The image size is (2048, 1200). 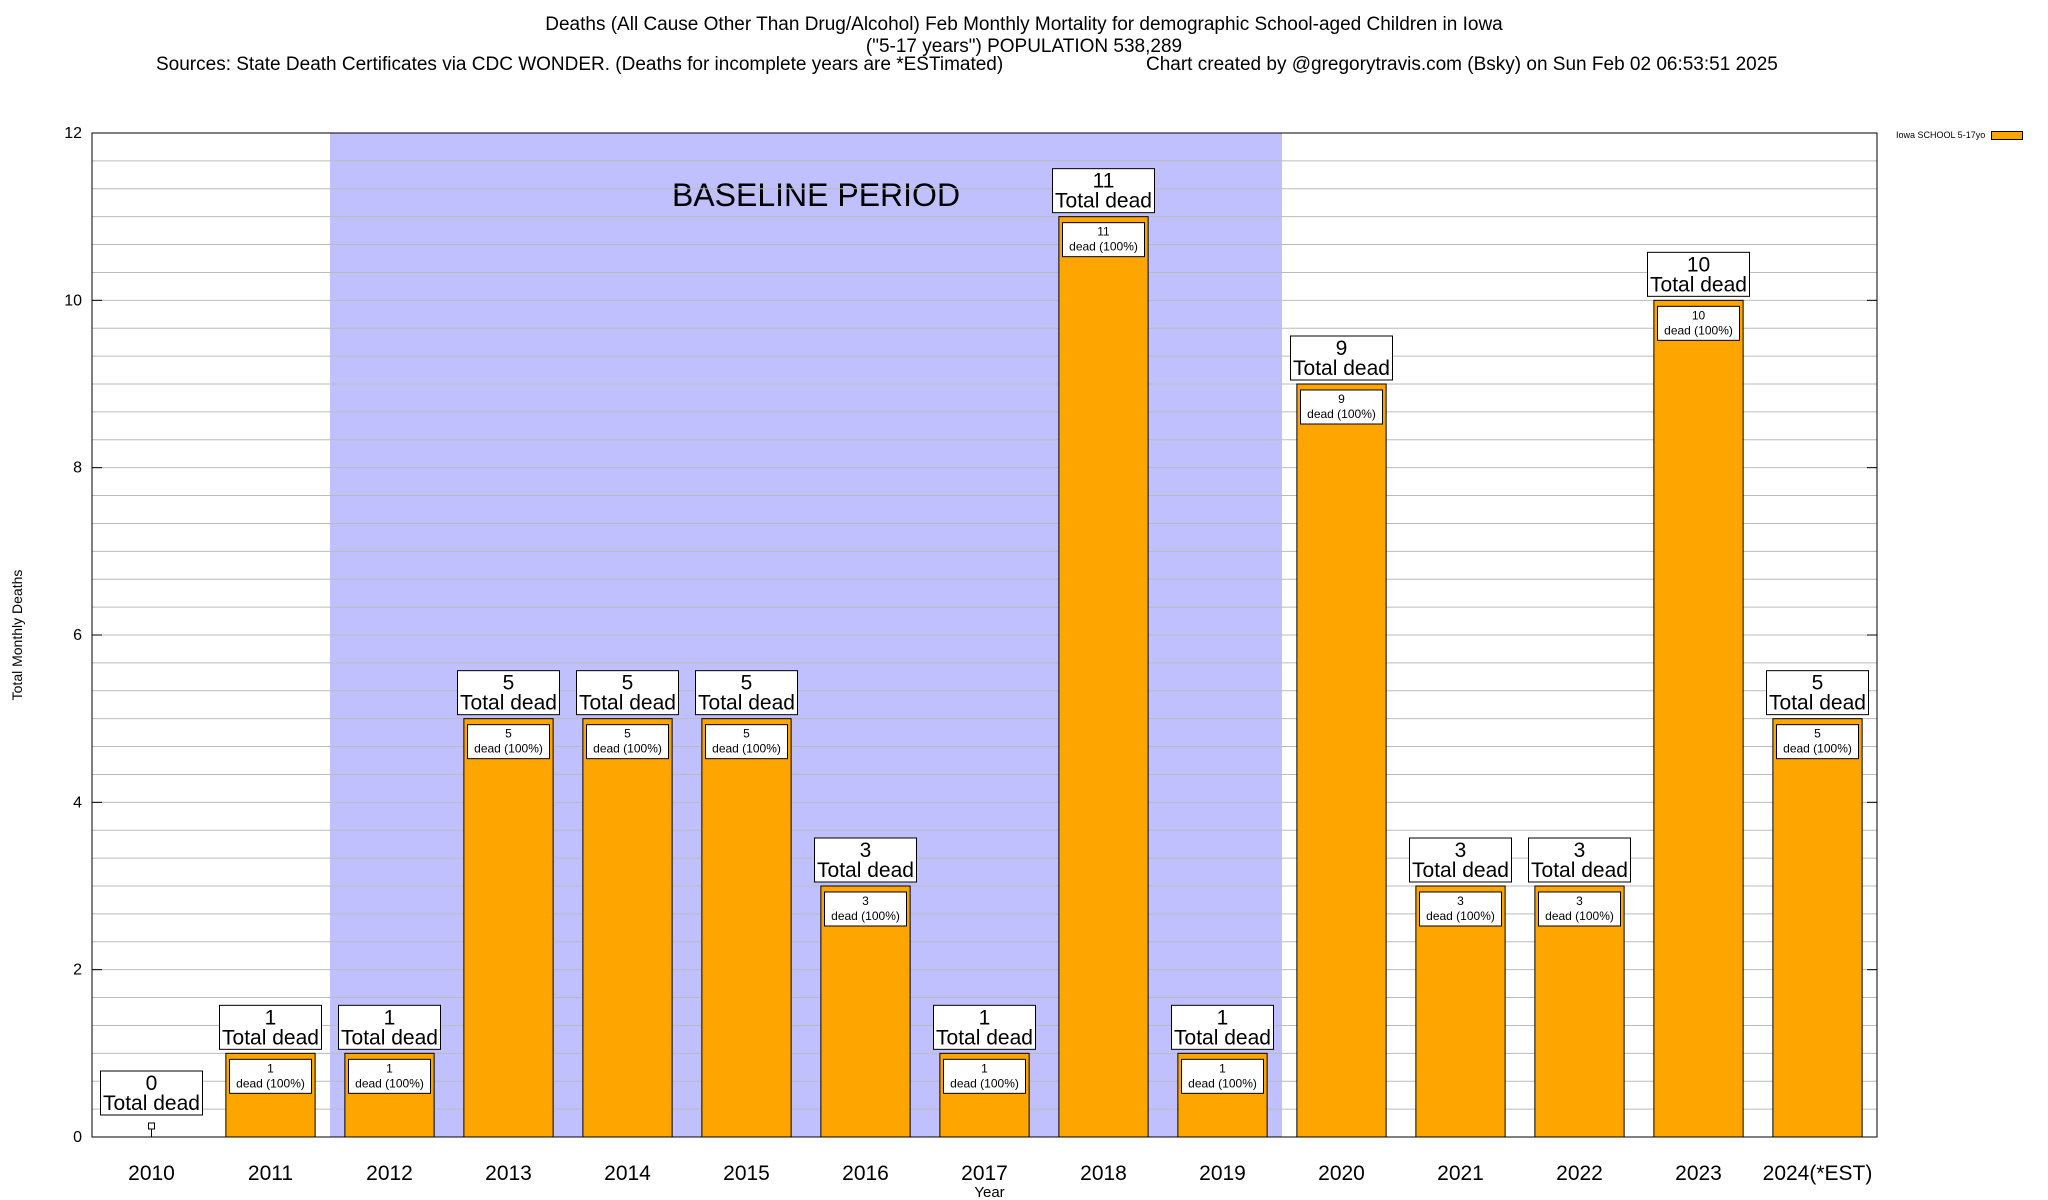 I want to click on y-tick-label: 10, so click(x=73, y=300).